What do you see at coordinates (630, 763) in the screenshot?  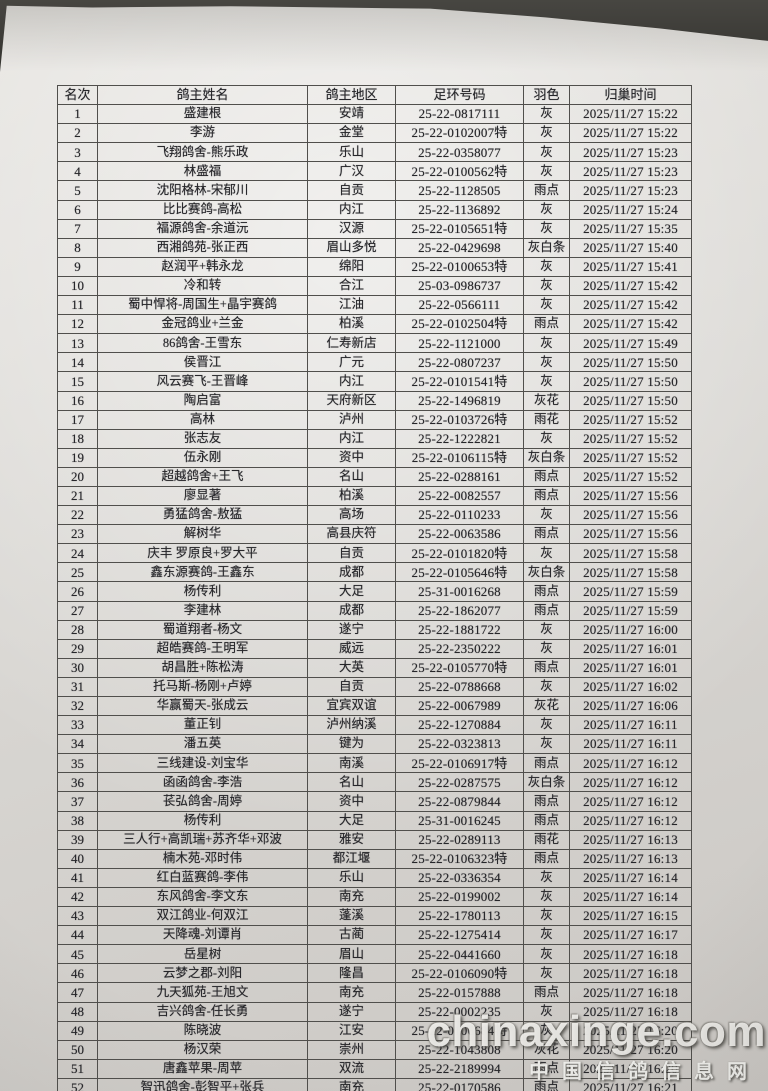 I see `cell-return-time: 2025/11/27 16:12` at bounding box center [630, 763].